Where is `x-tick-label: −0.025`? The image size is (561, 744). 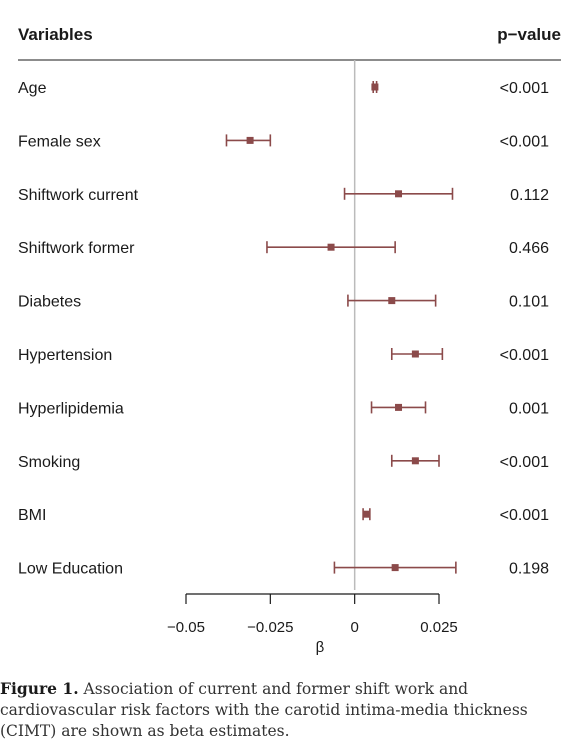
x-tick-label: −0.025 is located at coordinates (270, 627).